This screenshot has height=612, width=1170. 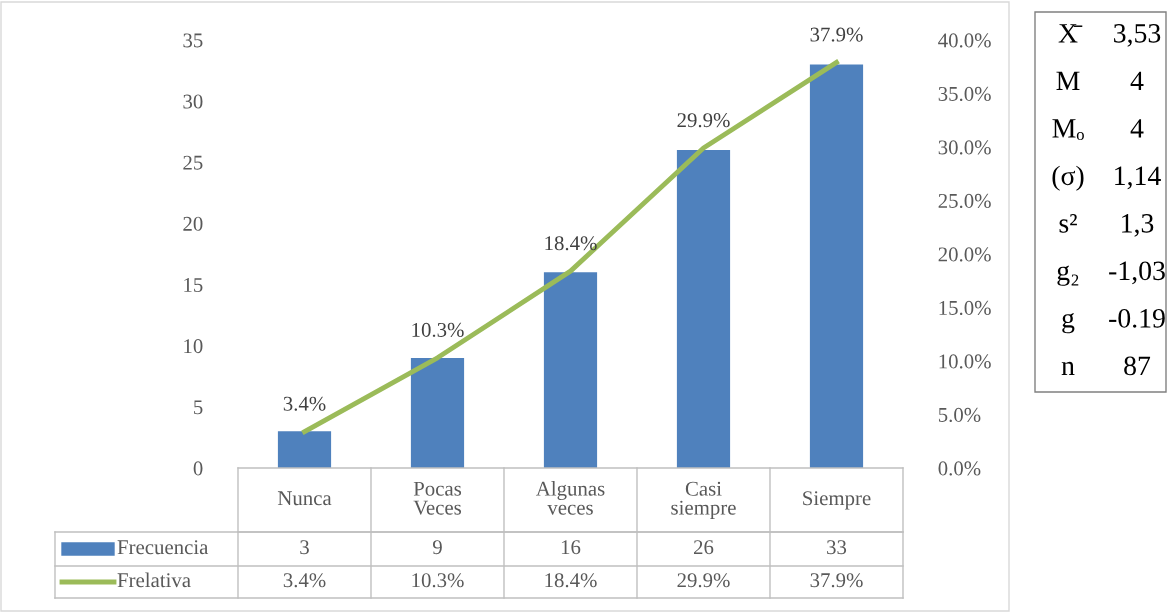 I want to click on data-label: 26, so click(x=704, y=547).